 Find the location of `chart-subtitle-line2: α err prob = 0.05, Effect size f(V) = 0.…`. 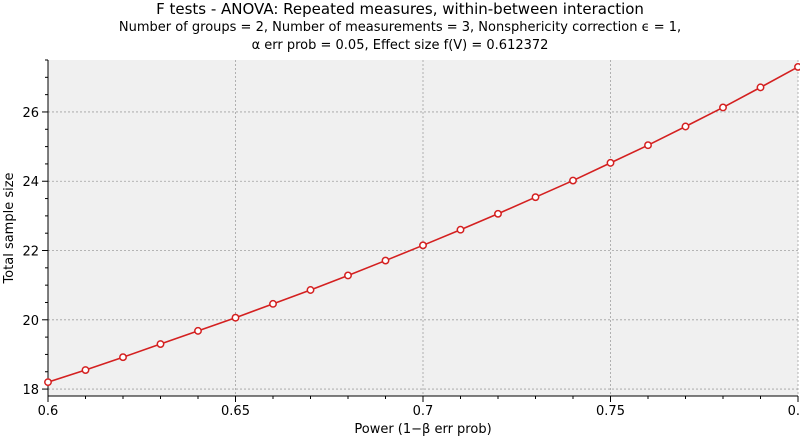

chart-subtitle-line2: α err prob = 0.05, Effect size f(V) = 0.… is located at coordinates (400, 45).